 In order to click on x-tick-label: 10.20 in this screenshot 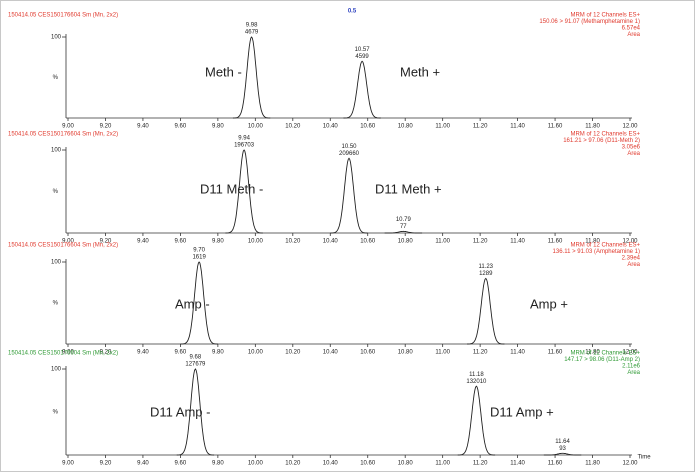, I will do `click(293, 464)`.